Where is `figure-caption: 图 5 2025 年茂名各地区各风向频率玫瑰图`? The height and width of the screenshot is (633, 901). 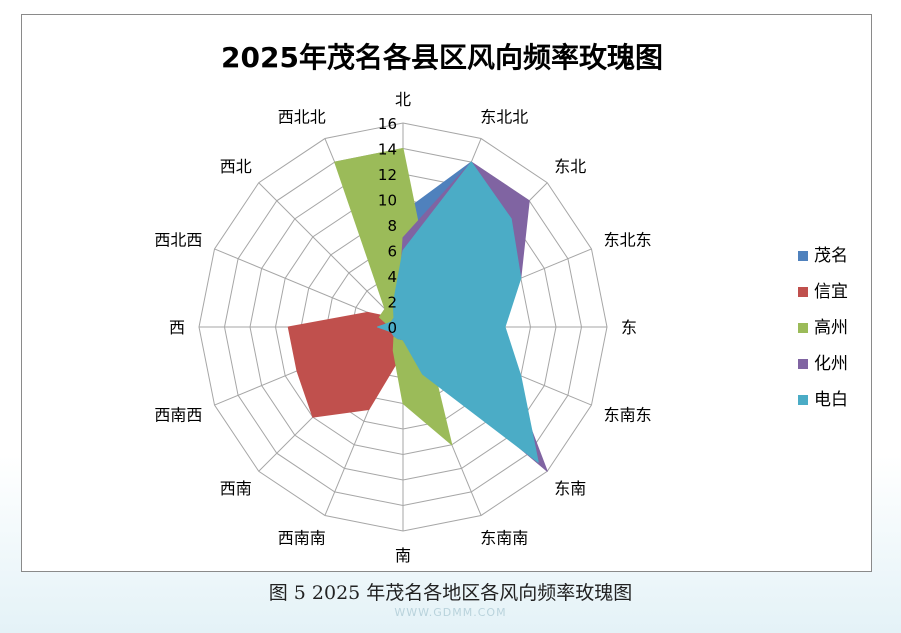 figure-caption: 图 5 2025 年茂名各地区各风向频率玫瑰图 is located at coordinates (450, 593).